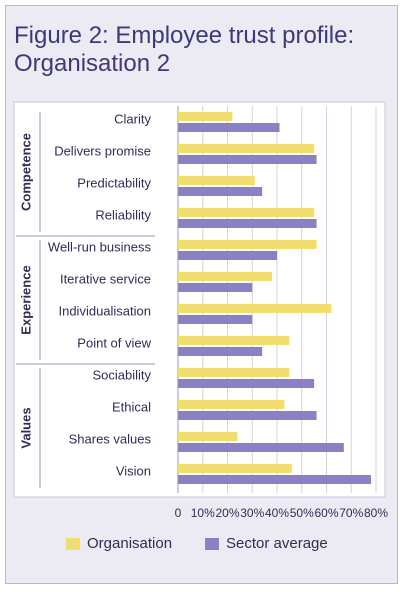  I want to click on x-tick-label: 80%, so click(376, 513).